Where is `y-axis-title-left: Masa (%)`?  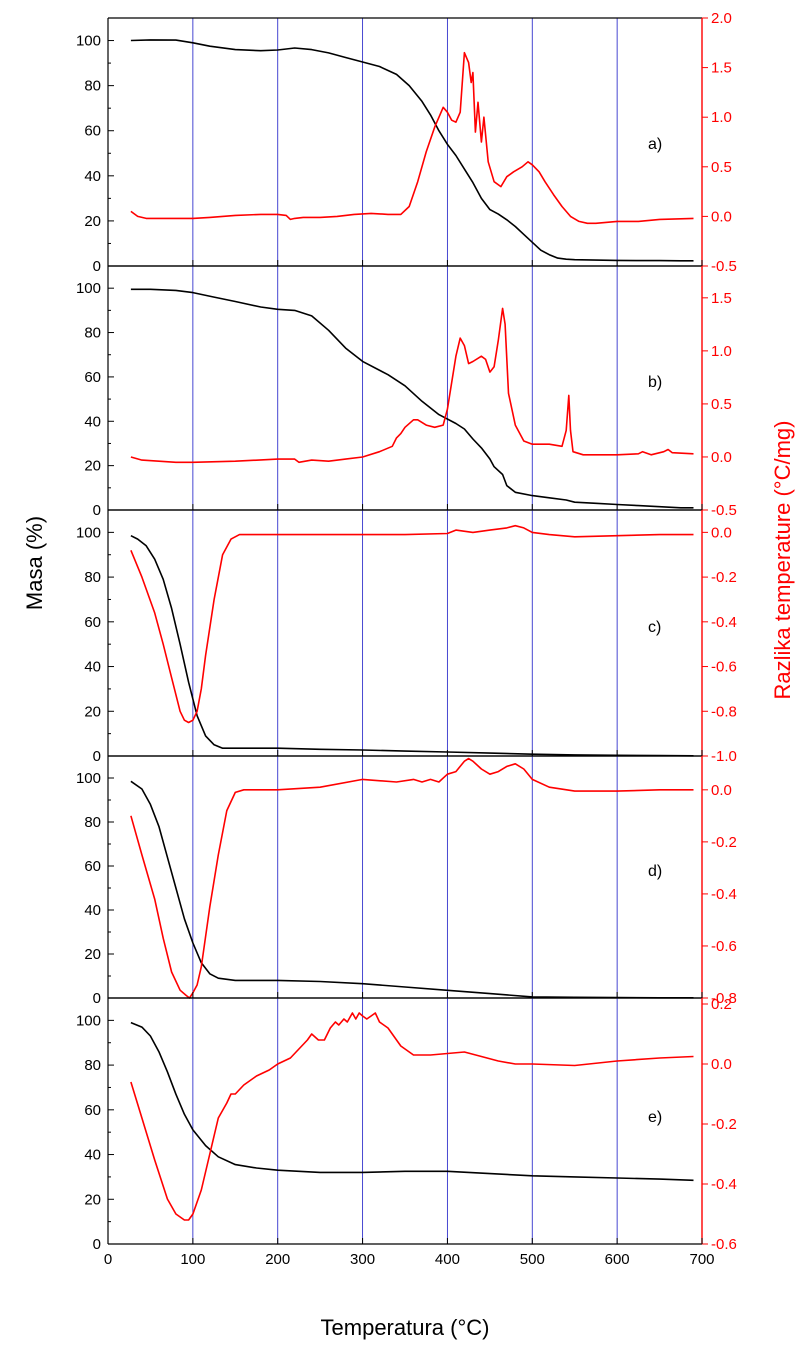 y-axis-title-left: Masa (%) is located at coordinates (34, 563).